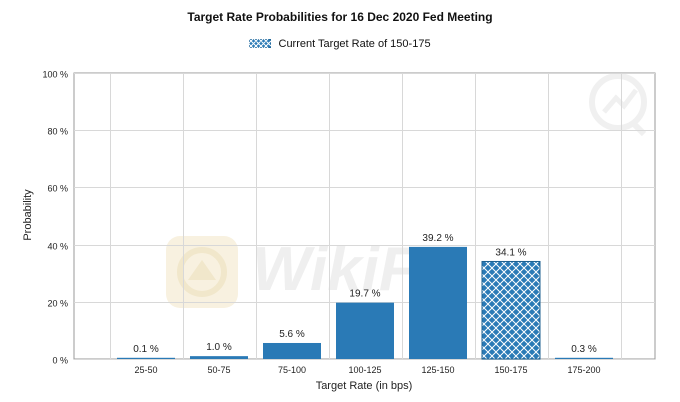 This screenshot has height=402, width=680. What do you see at coordinates (364, 386) in the screenshot?
I see `x-axis-label: Target Rate (in bps)` at bounding box center [364, 386].